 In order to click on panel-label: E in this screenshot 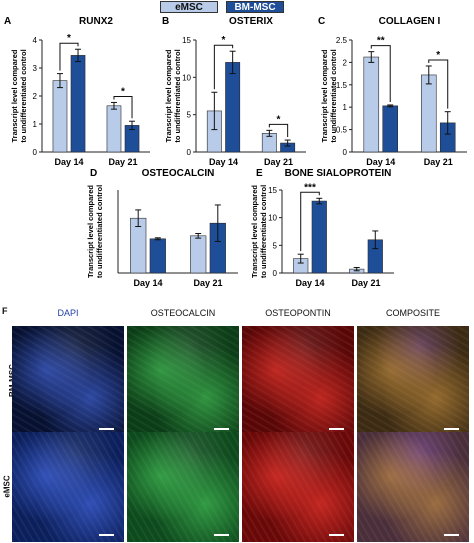, I will do `click(259, 173)`.